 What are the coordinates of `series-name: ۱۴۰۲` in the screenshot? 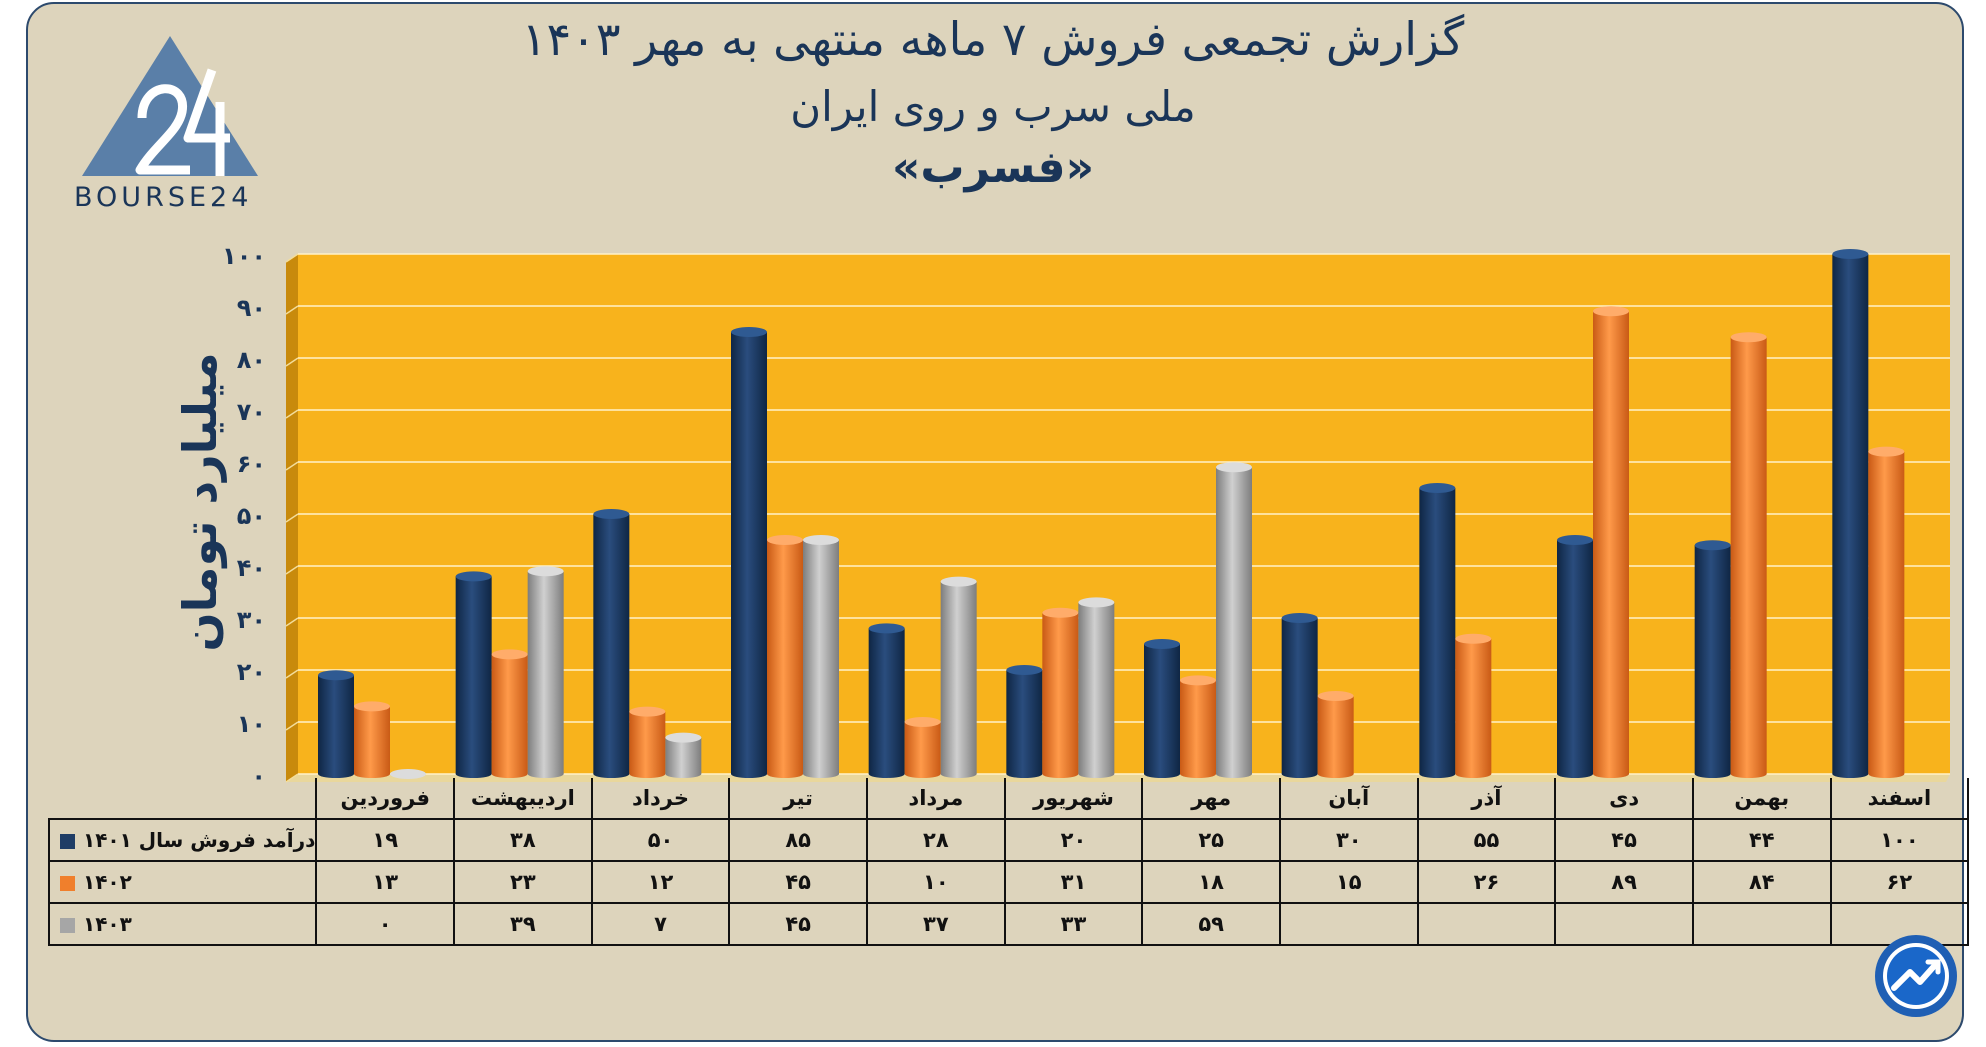 It's located at (107, 882).